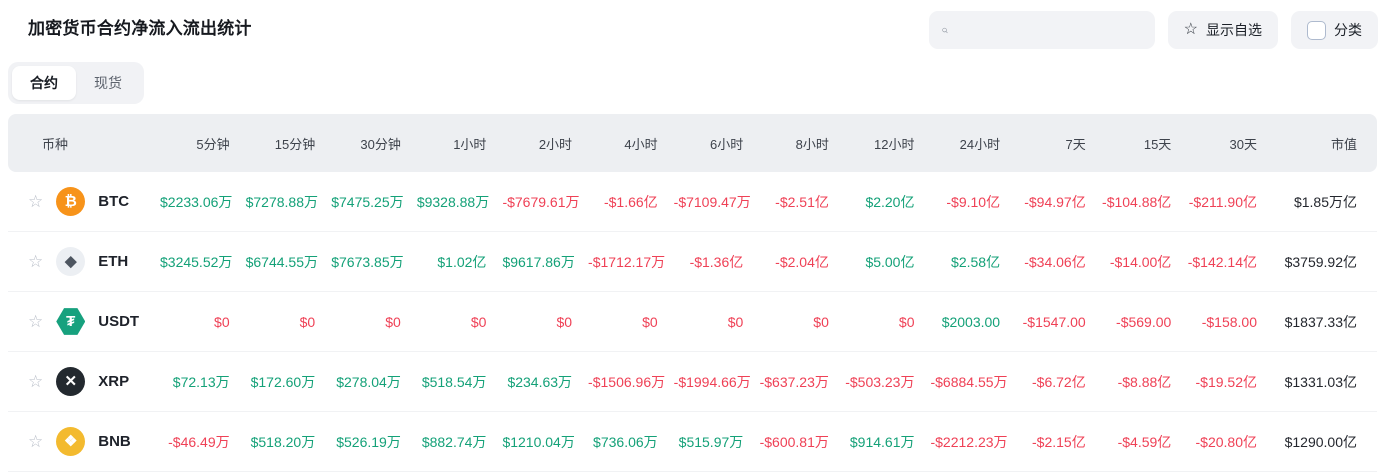 The image size is (1389, 472). Describe the element at coordinates (1144, 442) in the screenshot. I see `flow-value-cell: -$4.59亿` at that location.